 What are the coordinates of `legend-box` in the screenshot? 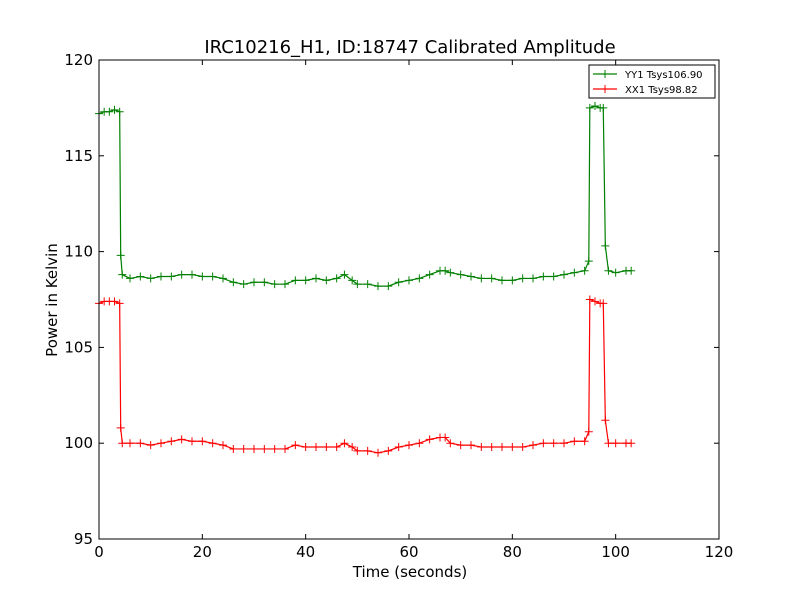 It's located at (652, 81).